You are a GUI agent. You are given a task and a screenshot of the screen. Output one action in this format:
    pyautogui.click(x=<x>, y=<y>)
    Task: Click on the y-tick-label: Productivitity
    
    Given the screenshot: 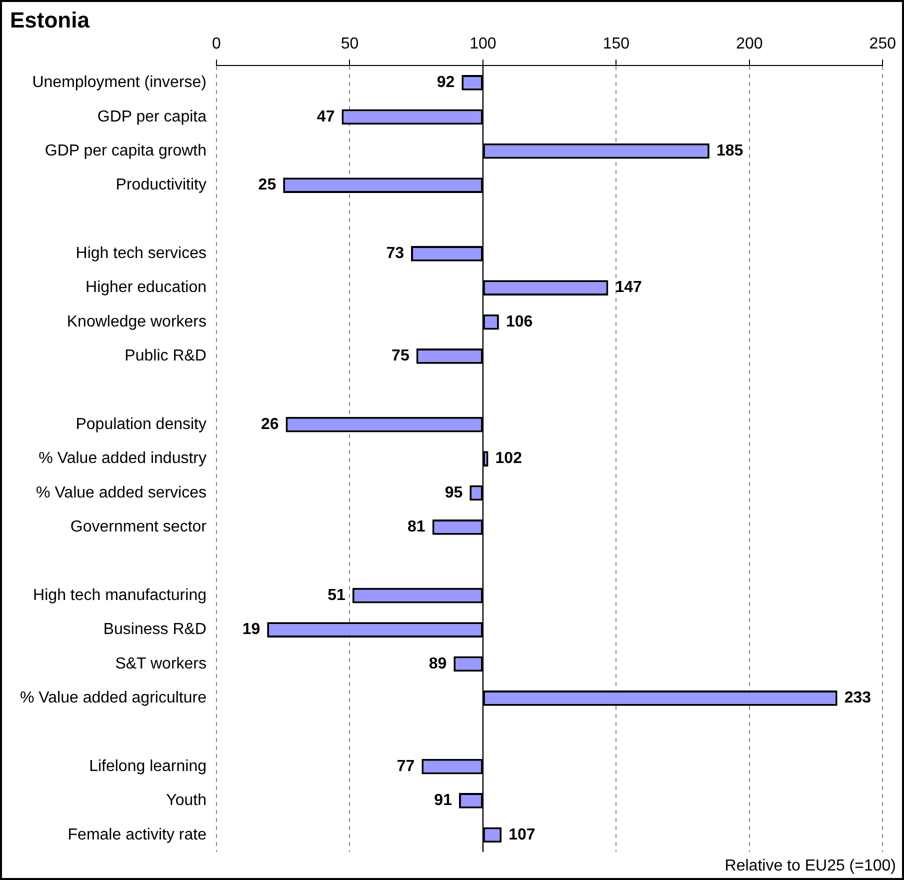 What is the action you would take?
    pyautogui.click(x=161, y=185)
    